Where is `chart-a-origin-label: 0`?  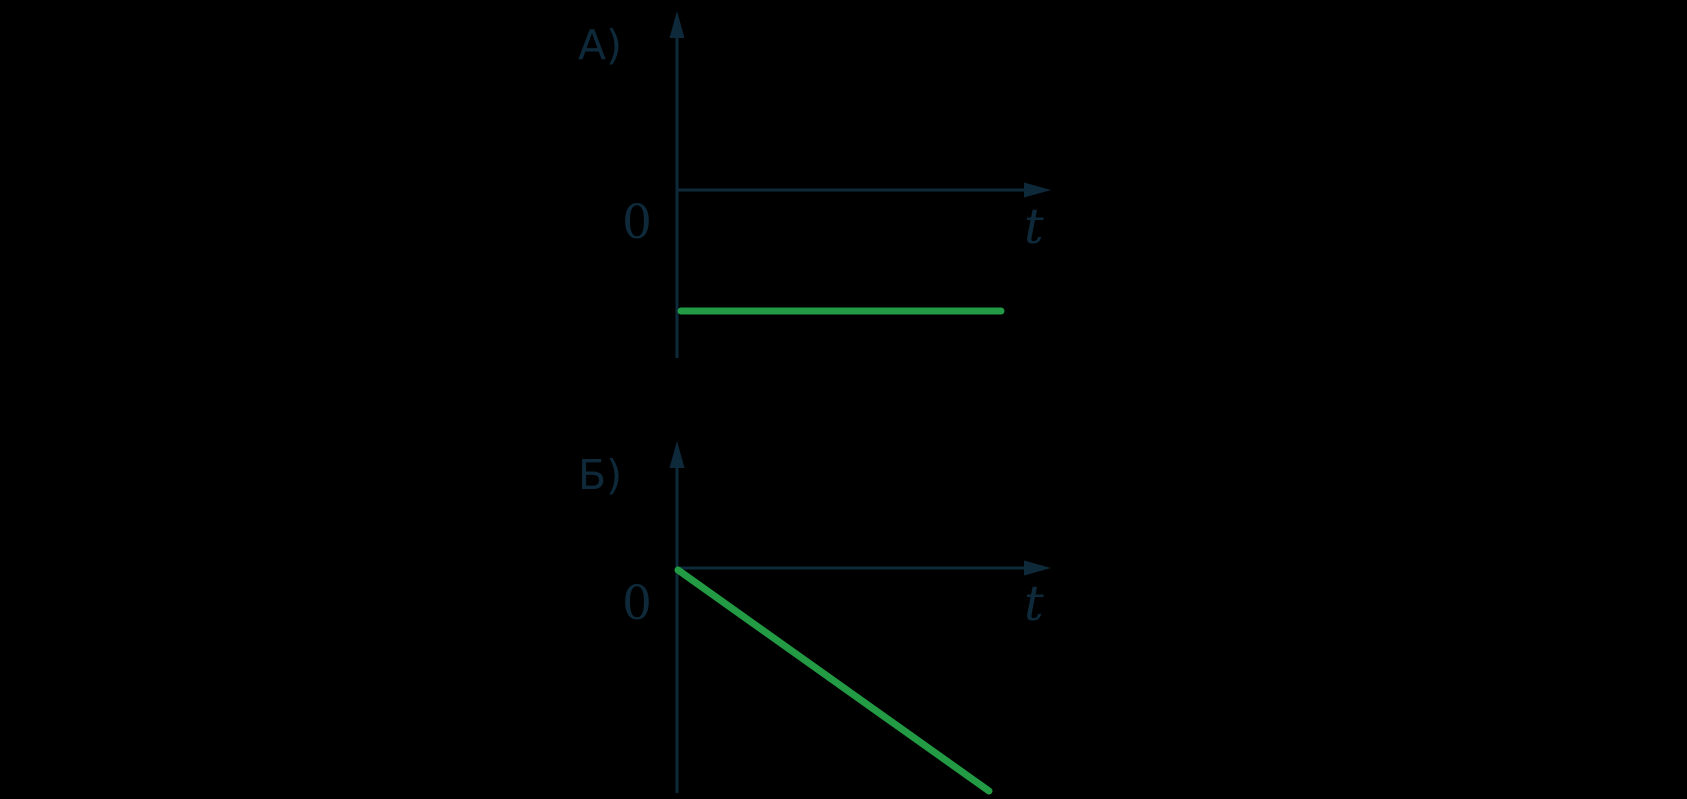 chart-a-origin-label: 0 is located at coordinates (637, 222).